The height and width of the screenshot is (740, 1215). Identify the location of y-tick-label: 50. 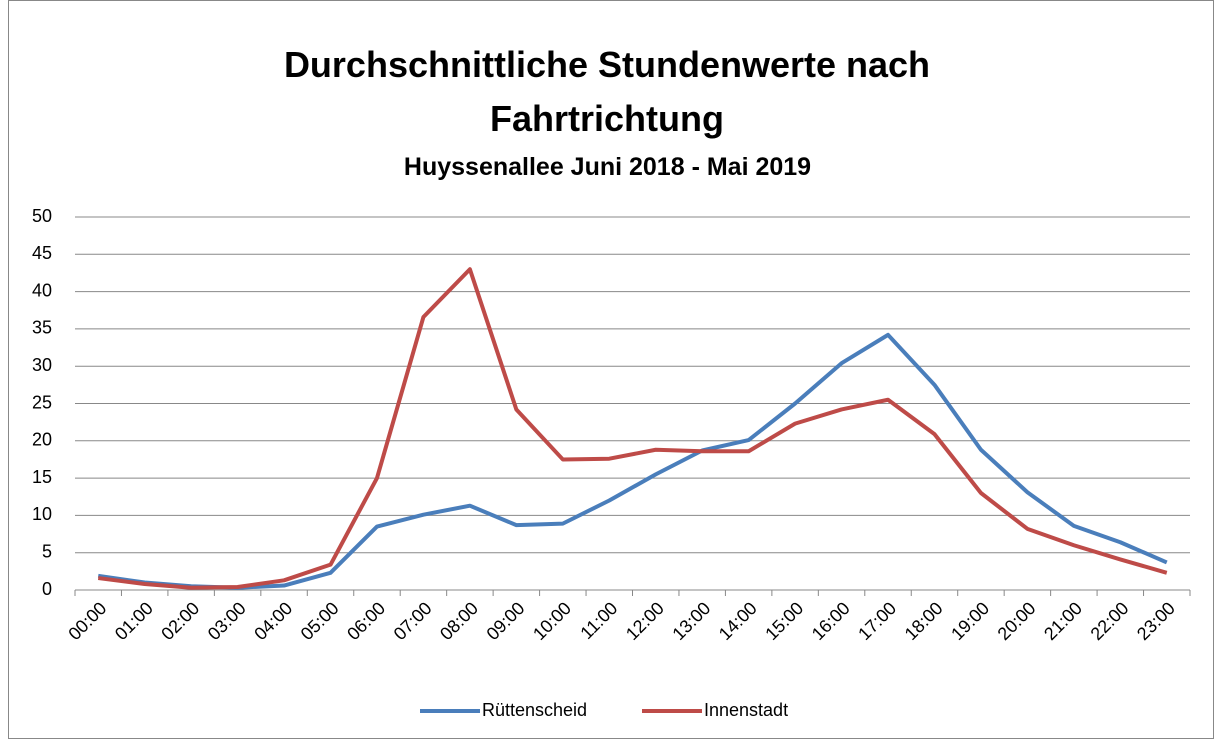
(42, 216).